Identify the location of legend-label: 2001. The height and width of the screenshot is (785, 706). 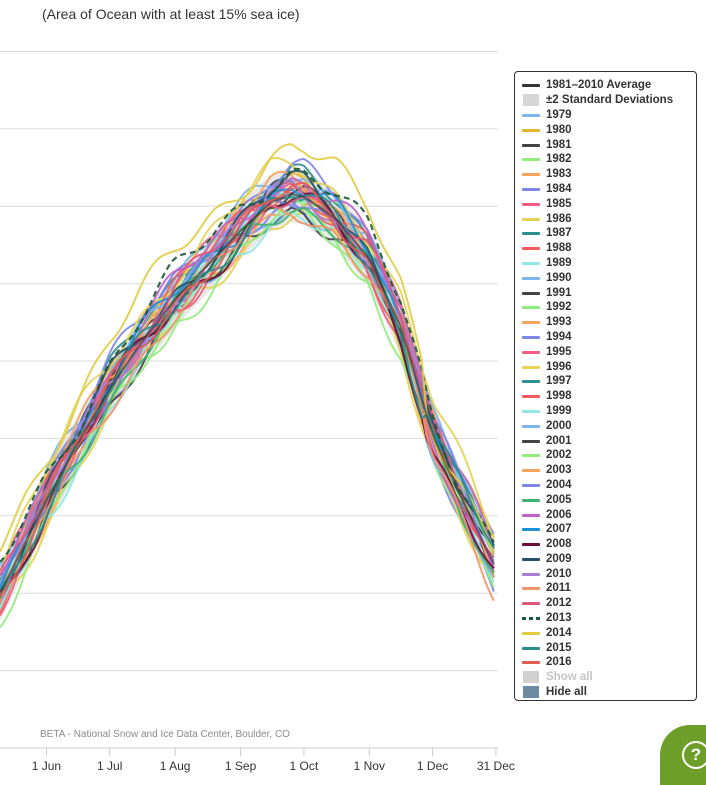
(559, 440).